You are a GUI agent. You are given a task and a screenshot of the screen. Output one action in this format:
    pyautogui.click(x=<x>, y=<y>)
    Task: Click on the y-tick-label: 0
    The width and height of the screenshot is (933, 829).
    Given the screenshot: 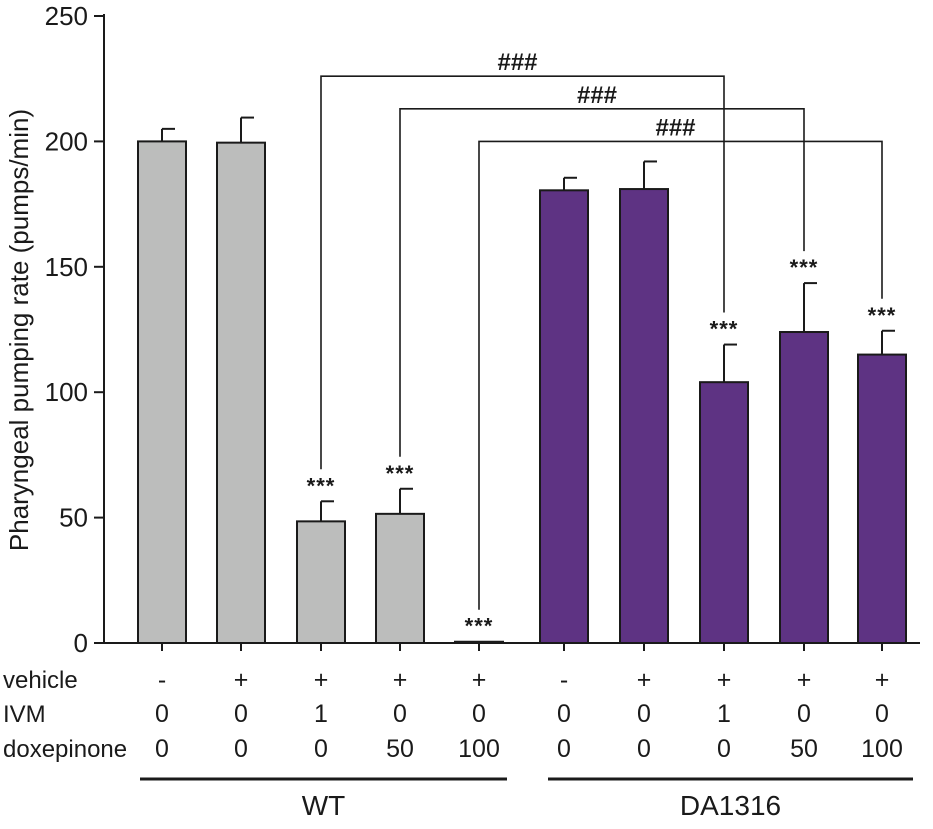 What is the action you would take?
    pyautogui.click(x=81, y=643)
    